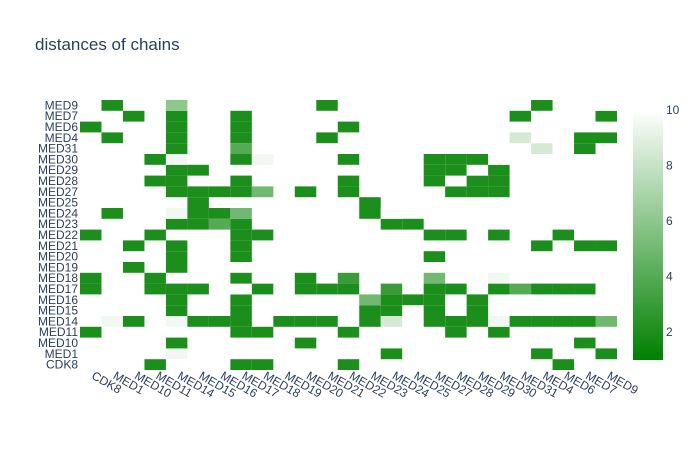  What do you see at coordinates (62, 138) in the screenshot?
I see `y-tick-label: MED4` at bounding box center [62, 138].